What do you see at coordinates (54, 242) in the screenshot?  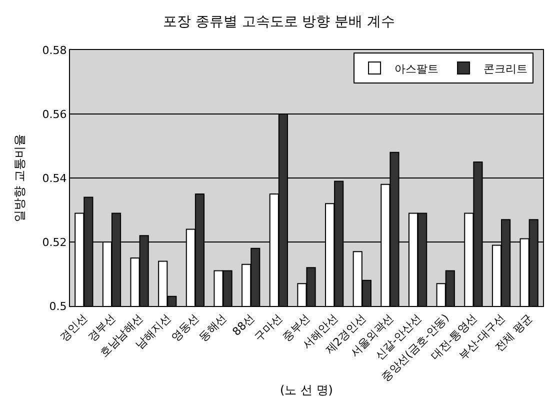 I see `y-tick-label: 0.52` at bounding box center [54, 242].